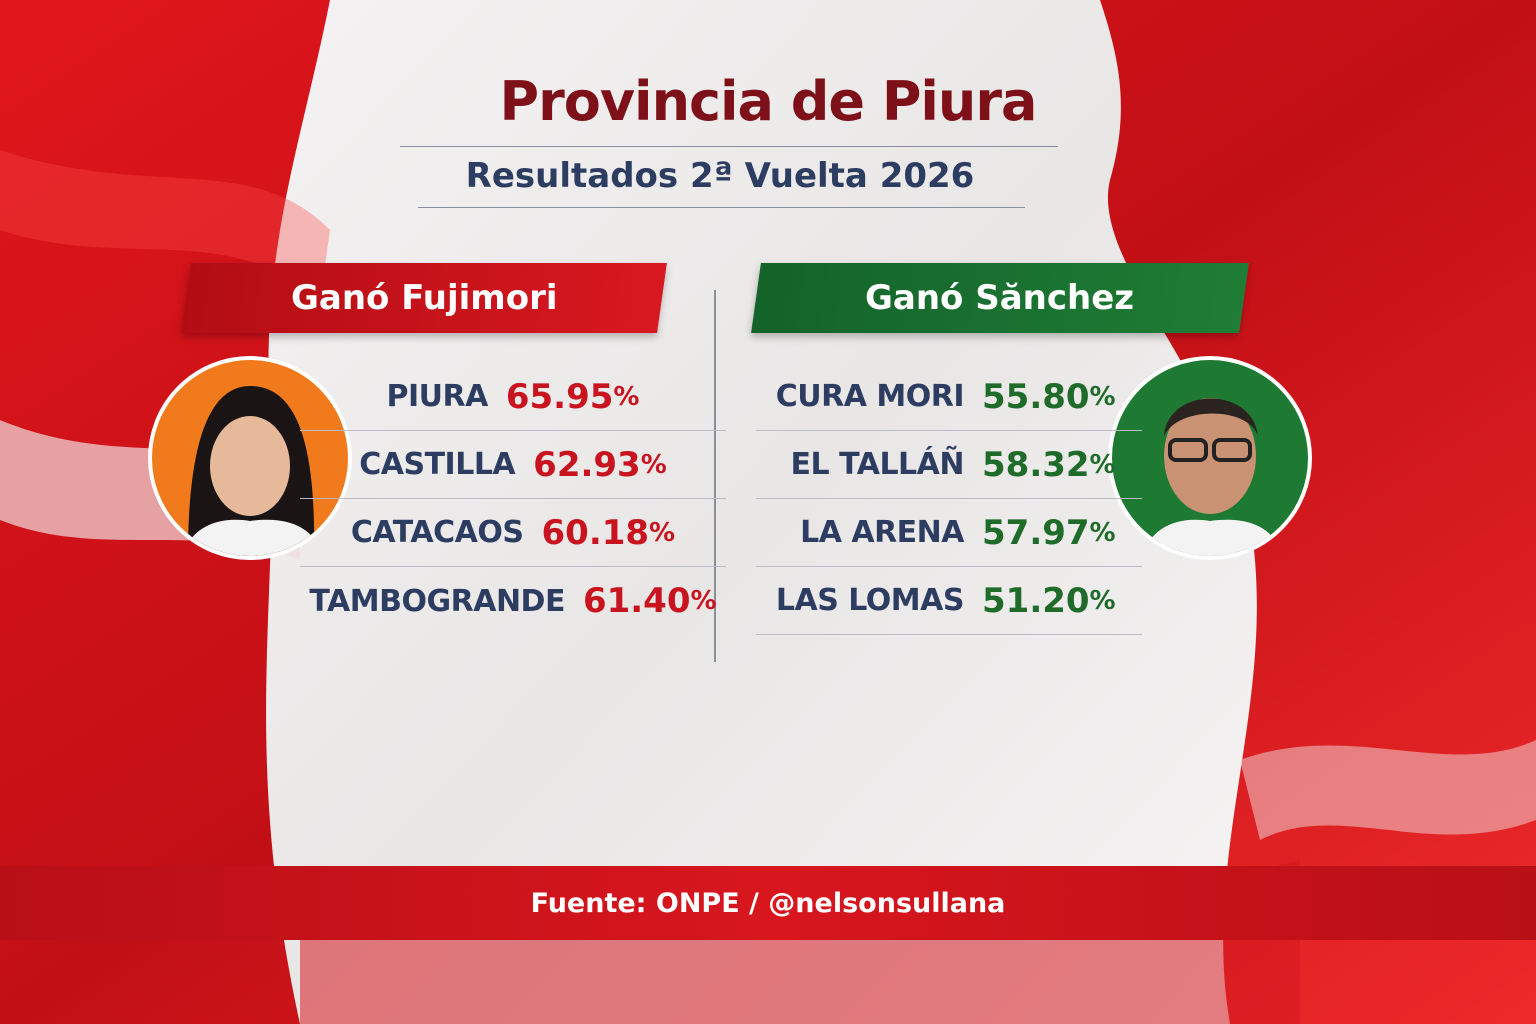  Describe the element at coordinates (715, 476) in the screenshot. I see `divider` at that location.